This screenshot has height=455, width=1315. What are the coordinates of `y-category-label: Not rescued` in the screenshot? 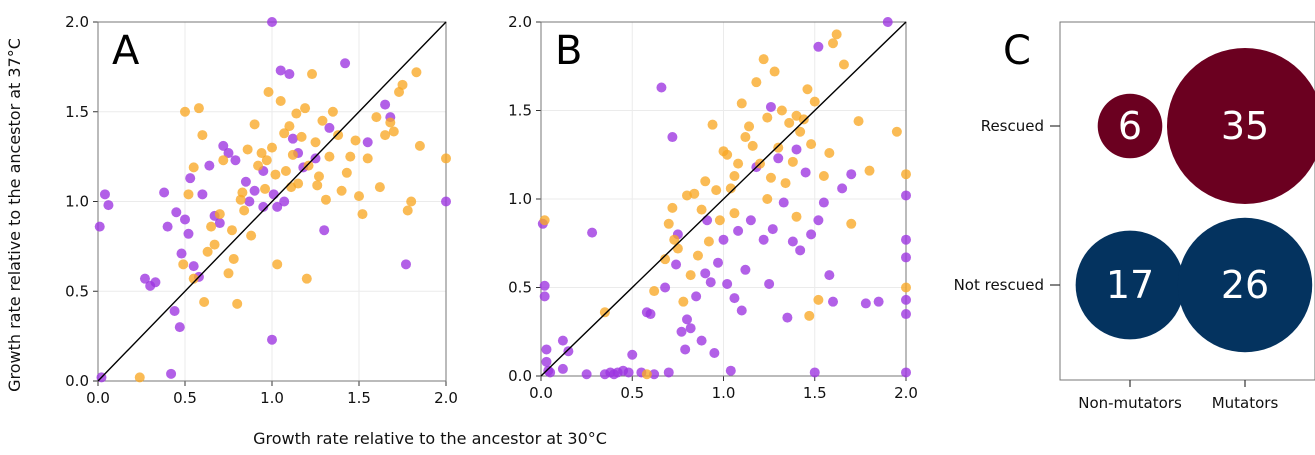 It's located at (999, 285).